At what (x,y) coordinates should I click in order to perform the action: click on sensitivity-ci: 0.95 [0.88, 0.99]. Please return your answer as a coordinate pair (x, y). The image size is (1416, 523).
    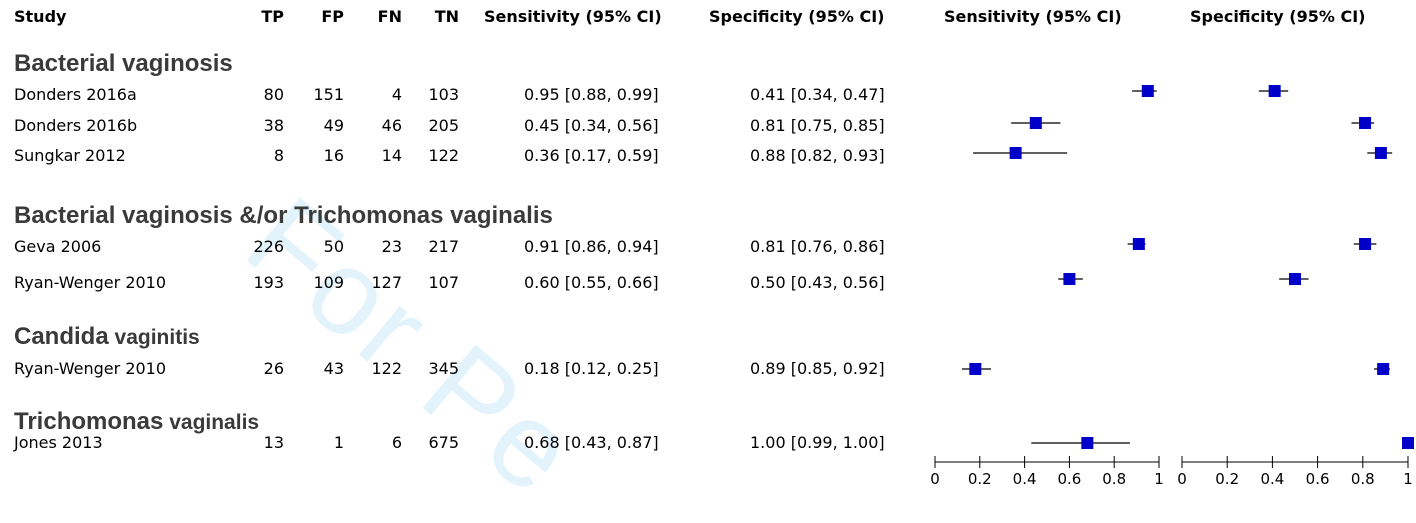
    Looking at the image, I should click on (591, 94).